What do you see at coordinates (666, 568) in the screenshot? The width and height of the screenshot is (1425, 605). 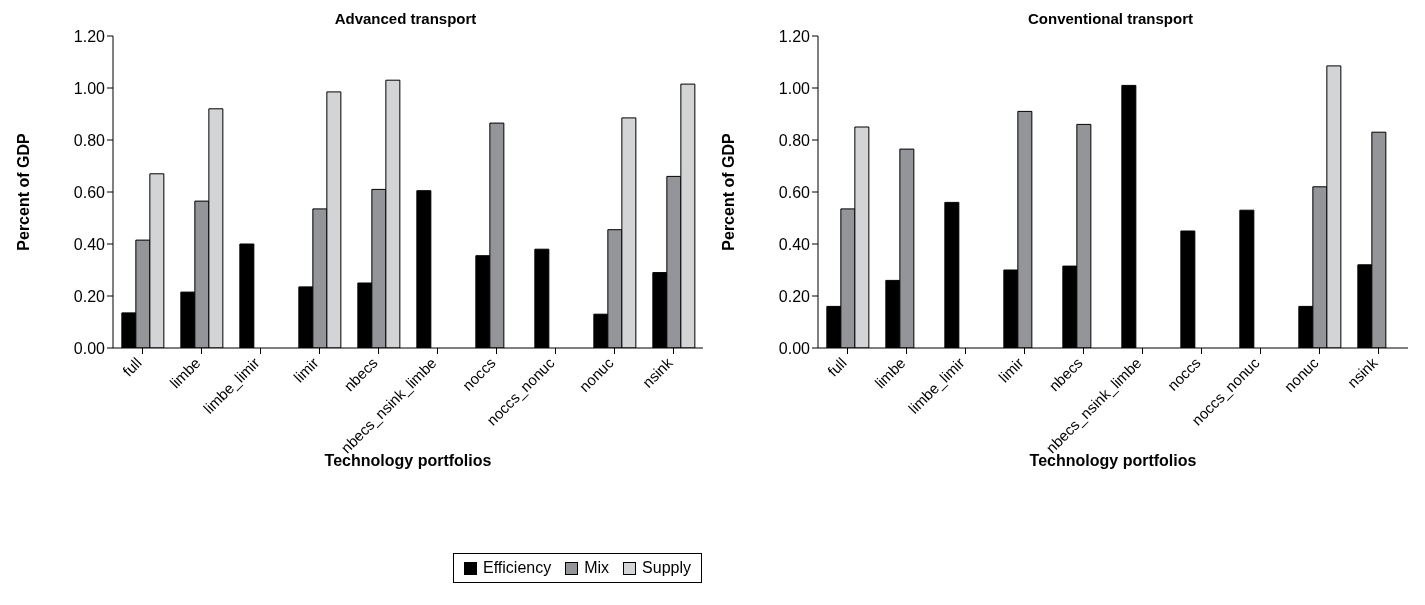 I see `legend-label: Supply` at bounding box center [666, 568].